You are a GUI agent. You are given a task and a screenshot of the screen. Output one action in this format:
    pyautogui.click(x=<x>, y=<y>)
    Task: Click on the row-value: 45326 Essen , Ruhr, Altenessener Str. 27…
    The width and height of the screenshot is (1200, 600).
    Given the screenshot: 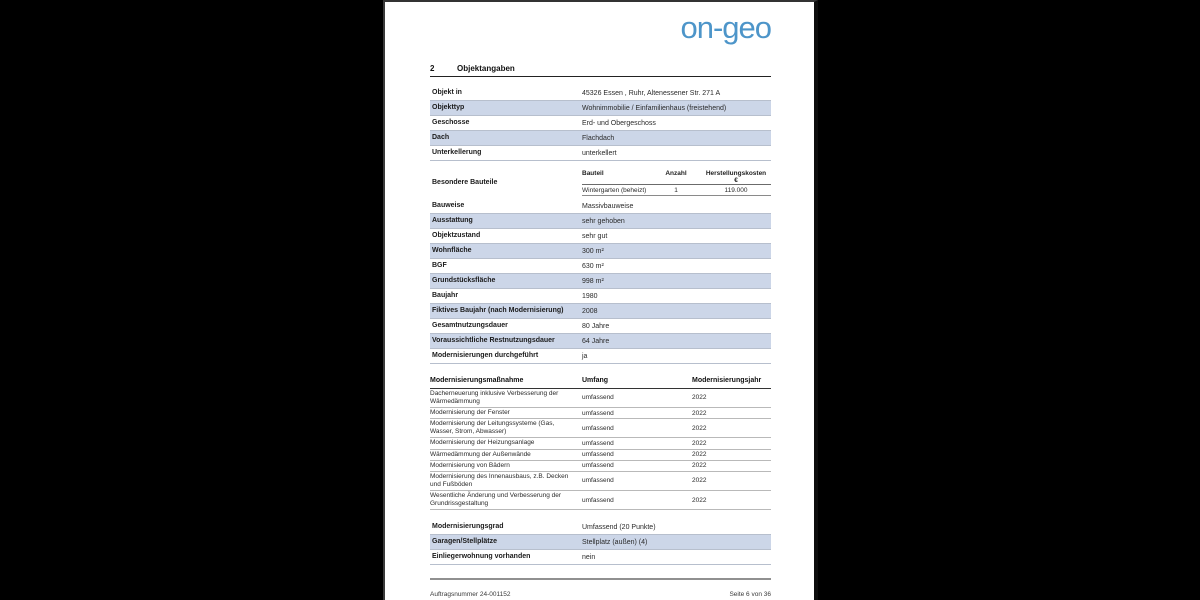 What is the action you would take?
    pyautogui.click(x=651, y=93)
    